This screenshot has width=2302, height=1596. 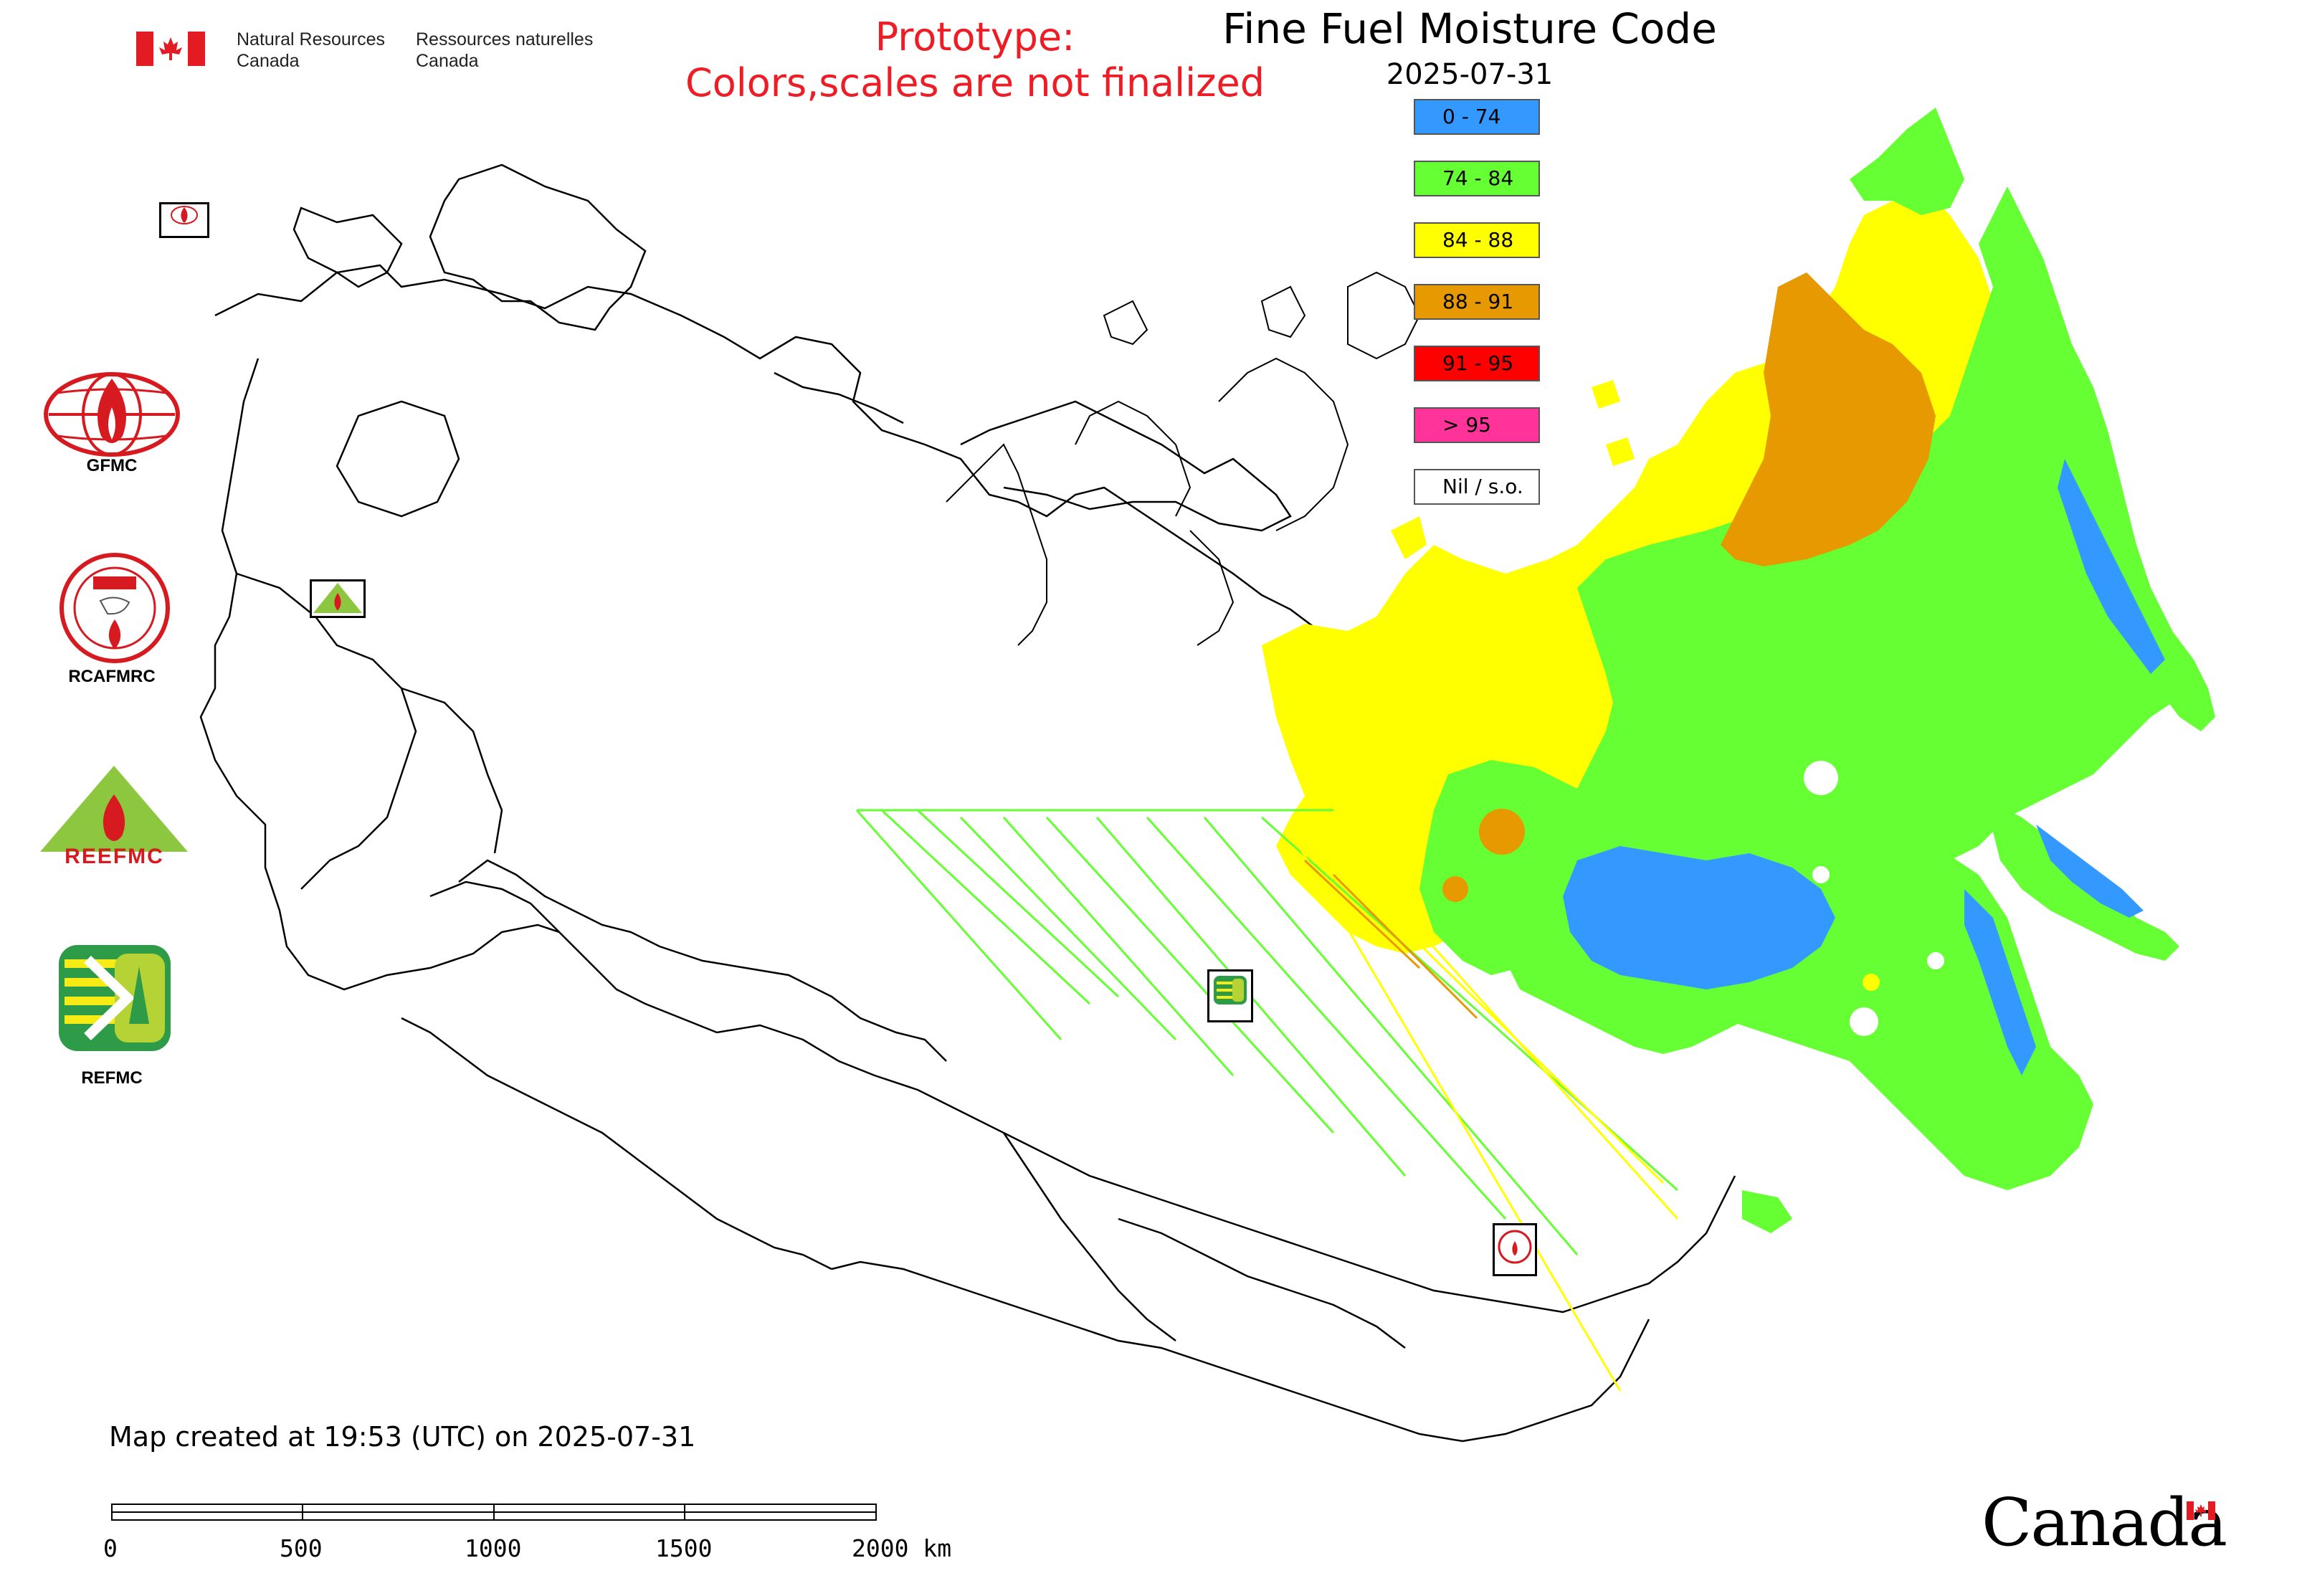 I want to click on gfmc-label: GFMC, so click(x=112, y=465).